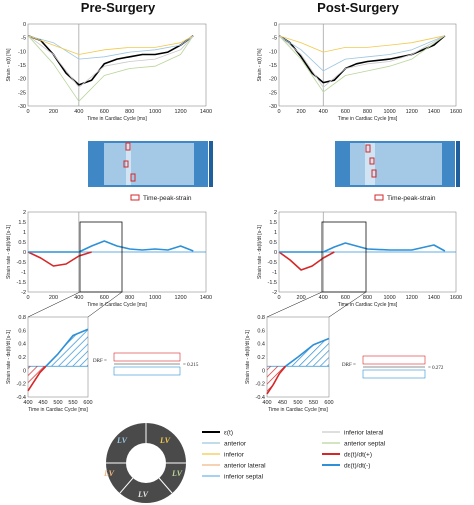  I want to click on drf-value-post: = 0.272, so click(436, 368).